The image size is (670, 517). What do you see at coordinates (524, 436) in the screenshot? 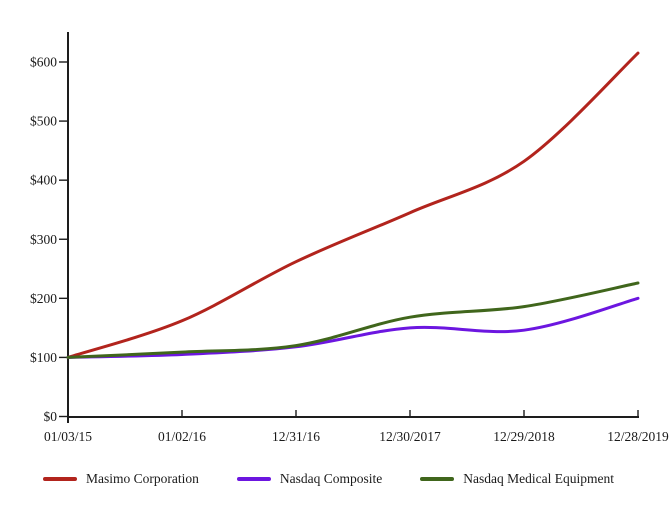
I see `x-axis-tick-label: 12/29/2018` at bounding box center [524, 436].